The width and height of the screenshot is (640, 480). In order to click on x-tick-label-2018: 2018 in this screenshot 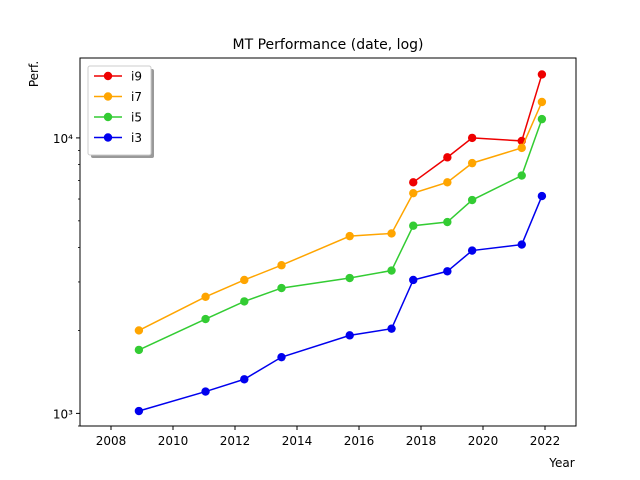, I will do `click(421, 441)`.